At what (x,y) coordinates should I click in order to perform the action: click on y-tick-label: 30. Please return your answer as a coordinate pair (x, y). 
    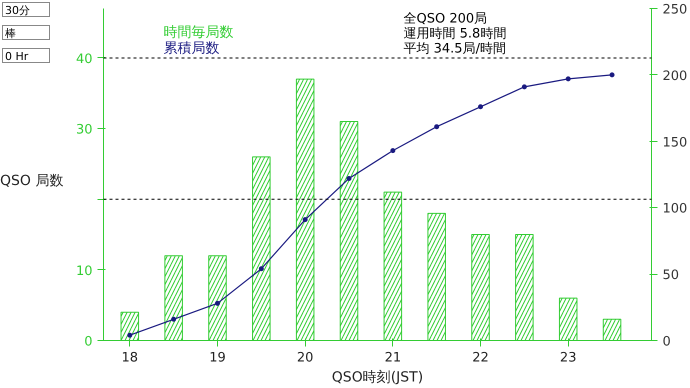
    Looking at the image, I should click on (84, 130).